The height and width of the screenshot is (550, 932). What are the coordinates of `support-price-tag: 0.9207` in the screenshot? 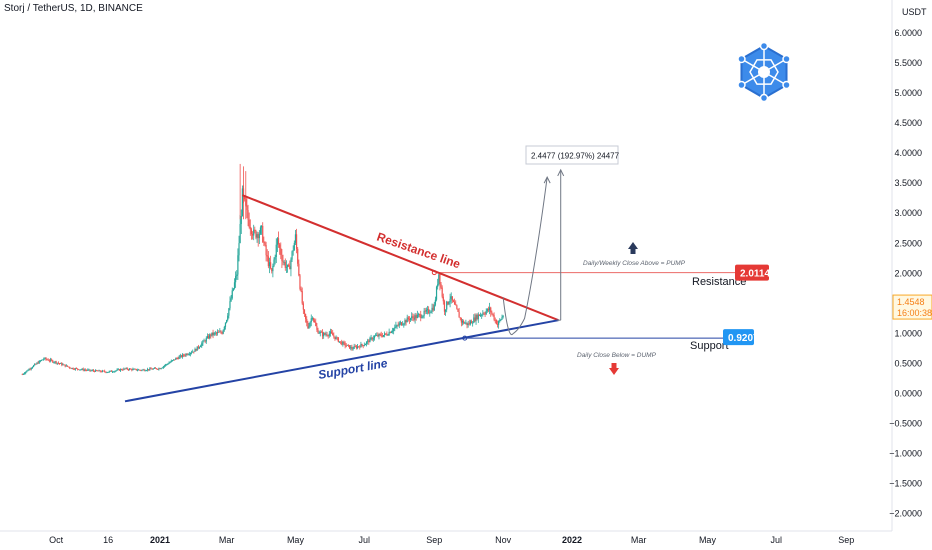 It's located at (743, 338).